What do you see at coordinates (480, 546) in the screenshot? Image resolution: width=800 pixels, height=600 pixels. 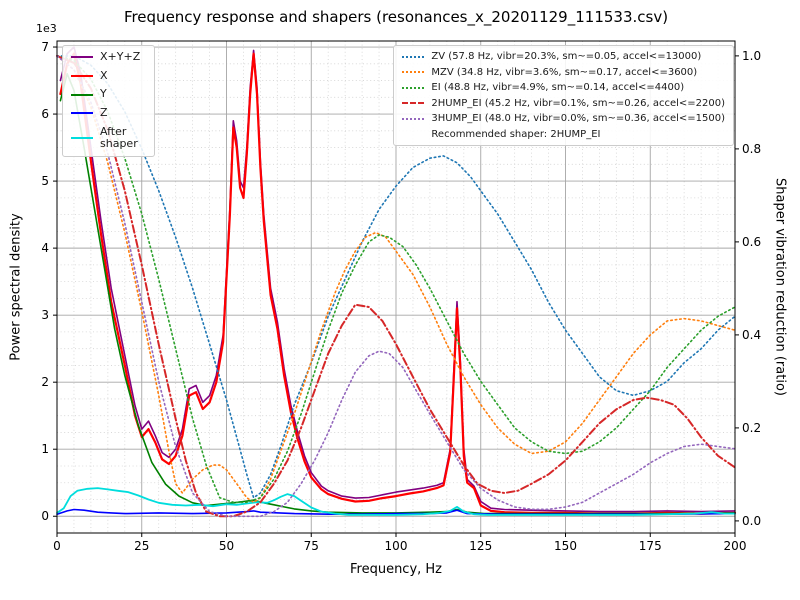 I see `svg-text: 125` at bounding box center [480, 546].